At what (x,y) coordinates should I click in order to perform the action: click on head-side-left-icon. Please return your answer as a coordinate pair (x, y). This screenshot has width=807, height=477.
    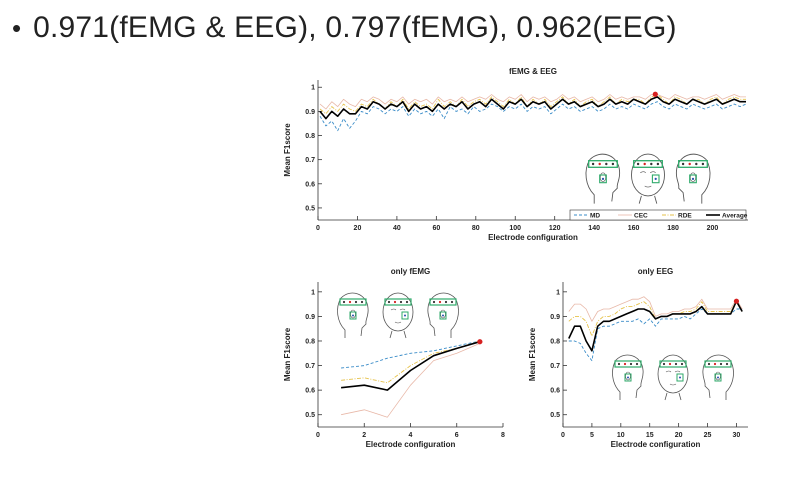
    Looking at the image, I should click on (353, 315).